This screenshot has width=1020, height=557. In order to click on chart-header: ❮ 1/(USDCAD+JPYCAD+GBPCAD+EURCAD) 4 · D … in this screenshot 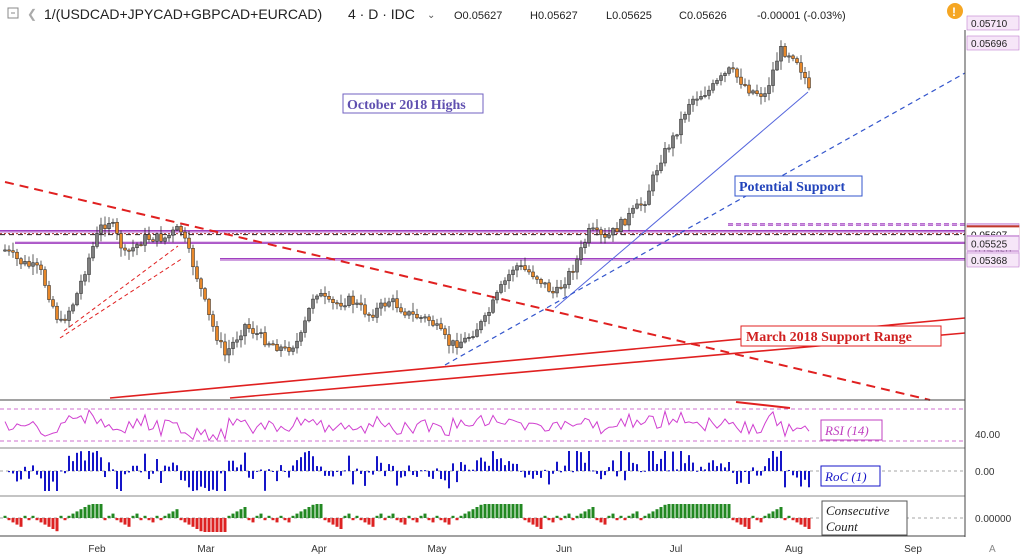, I will do `click(485, 12)`.